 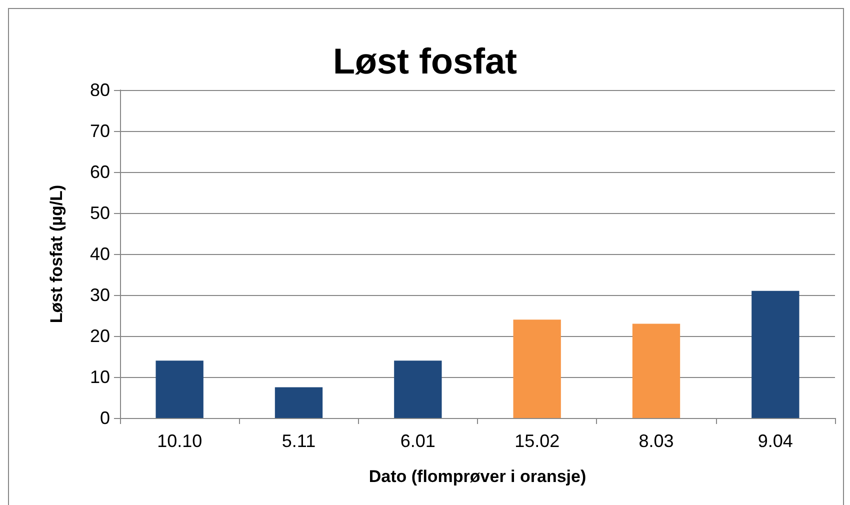 I want to click on y-tick-label: 40, so click(x=100, y=254).